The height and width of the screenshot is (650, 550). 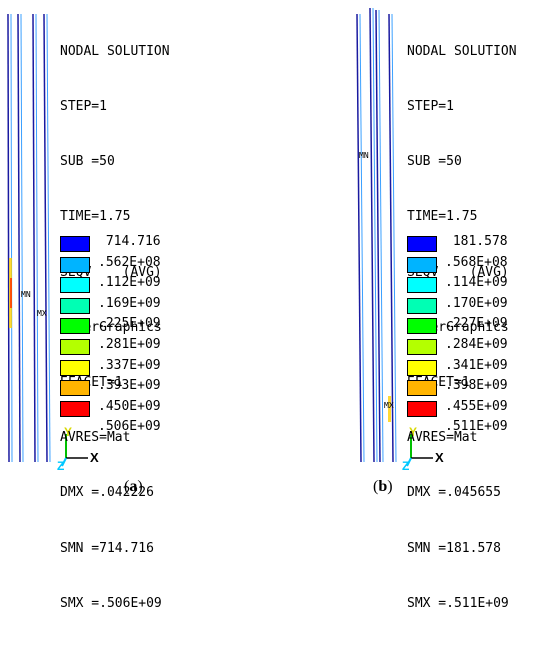 I want to click on legend-value: .450E+09, so click(x=129, y=406).